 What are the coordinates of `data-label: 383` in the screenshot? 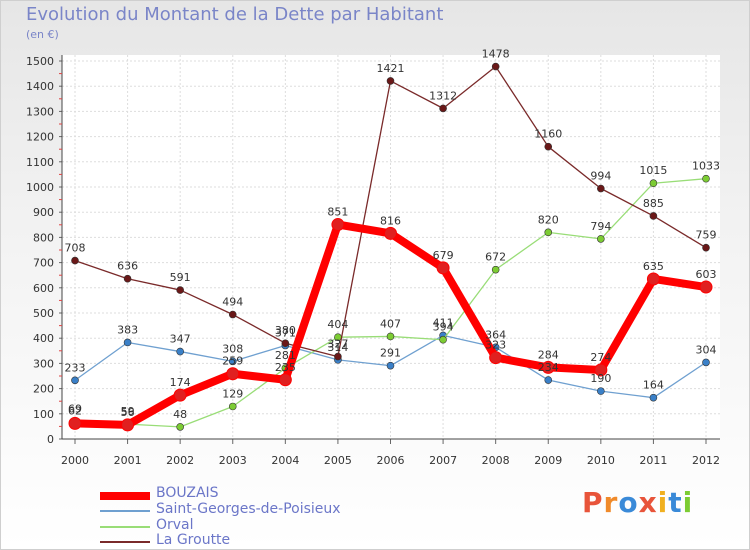 It's located at (127, 329).